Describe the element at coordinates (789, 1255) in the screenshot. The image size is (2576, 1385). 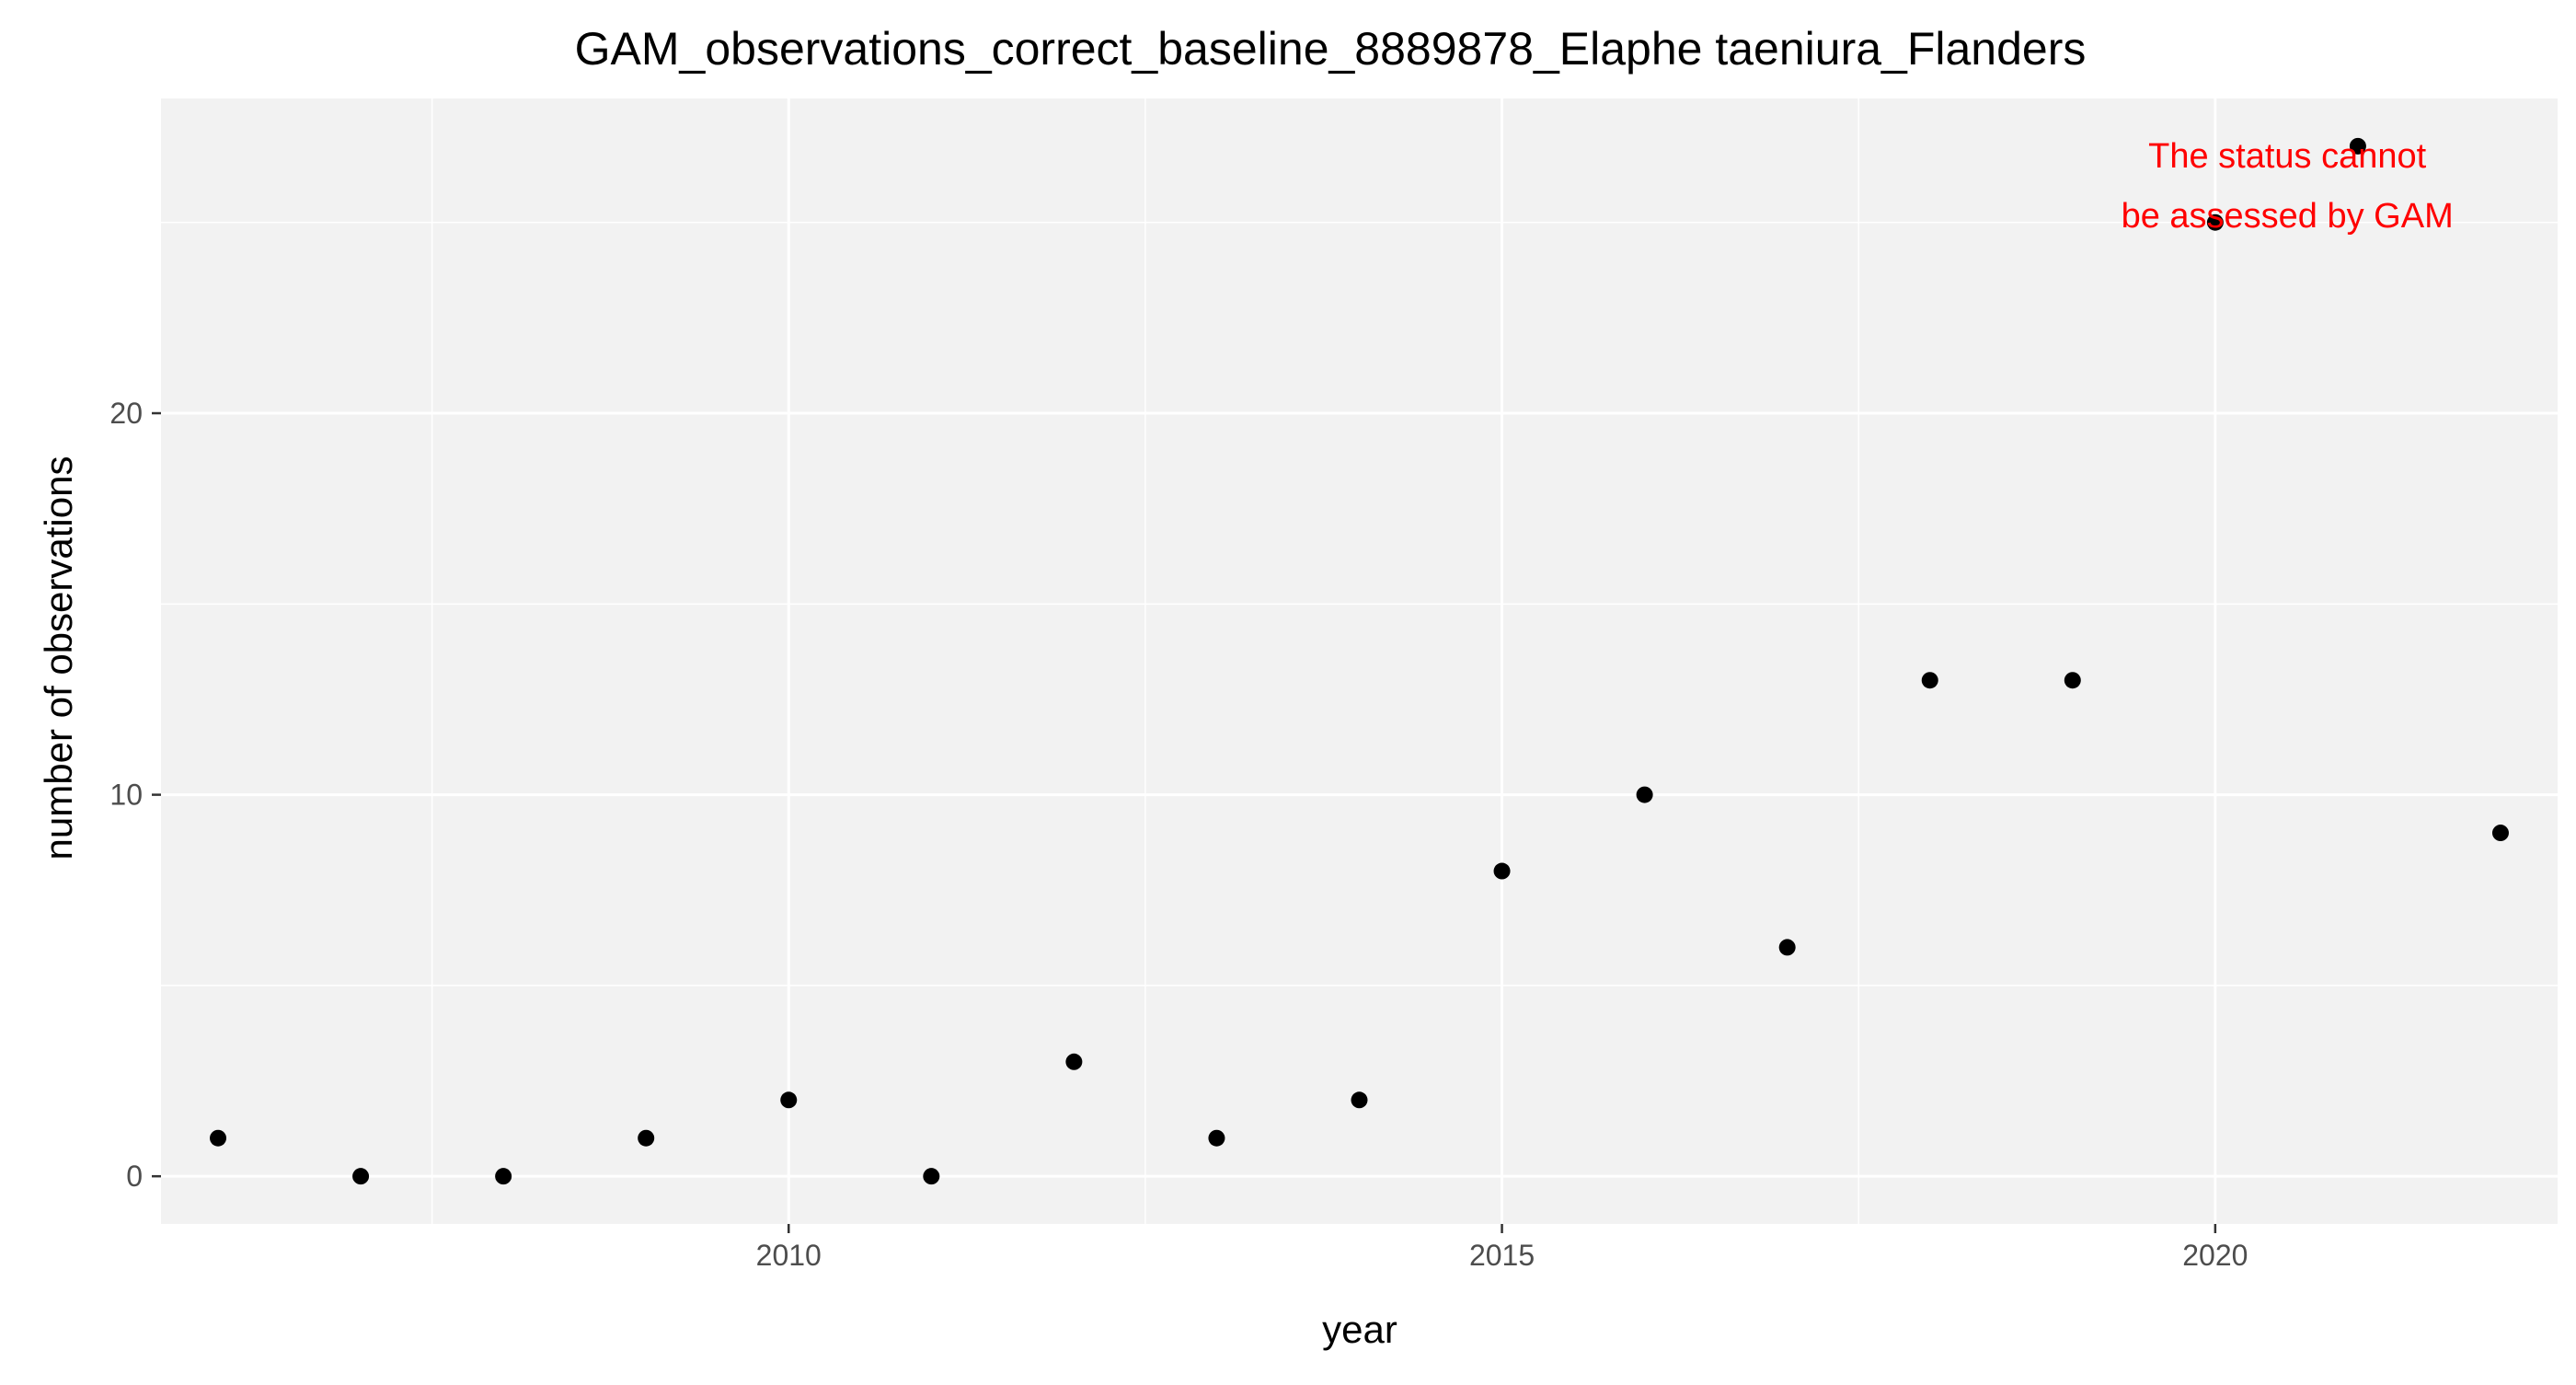
I see `x-tick-label: 2010` at that location.